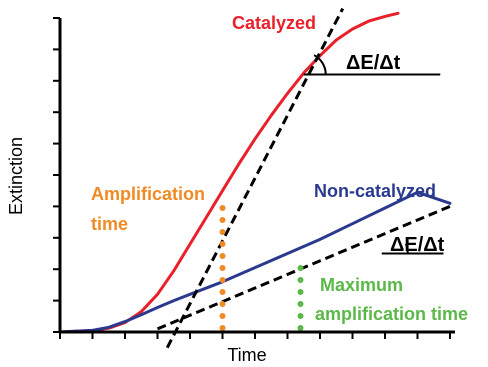 This screenshot has height=367, width=488. What do you see at coordinates (16, 176) in the screenshot?
I see `y-axis-title: Extinction` at bounding box center [16, 176].